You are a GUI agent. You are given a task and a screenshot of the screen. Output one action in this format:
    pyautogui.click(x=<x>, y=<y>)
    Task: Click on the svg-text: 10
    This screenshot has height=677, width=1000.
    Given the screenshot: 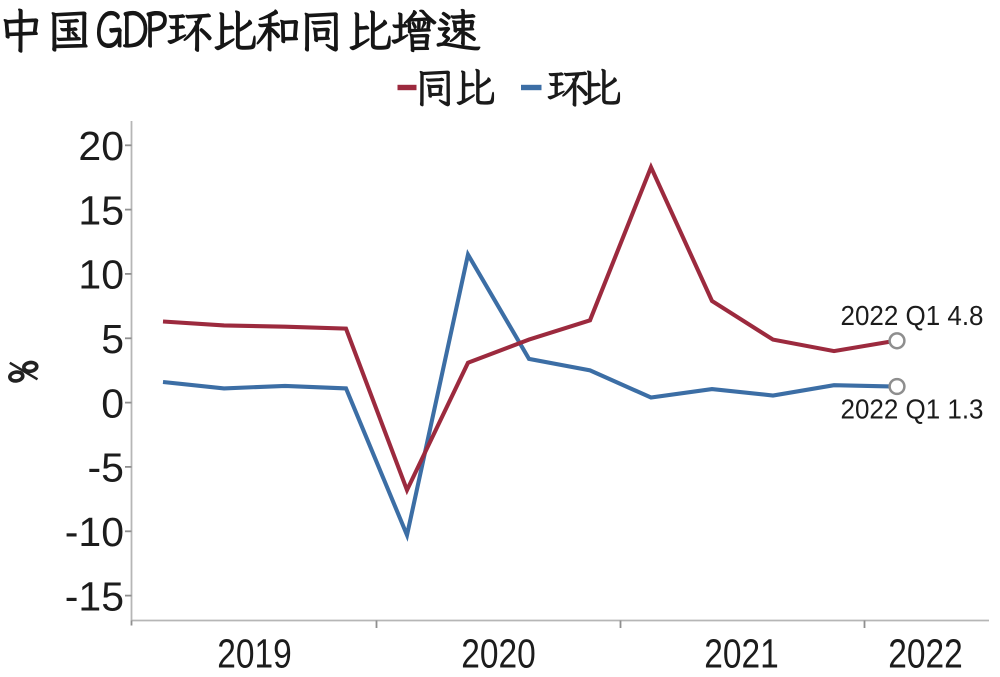 What is the action you would take?
    pyautogui.click(x=101, y=275)
    